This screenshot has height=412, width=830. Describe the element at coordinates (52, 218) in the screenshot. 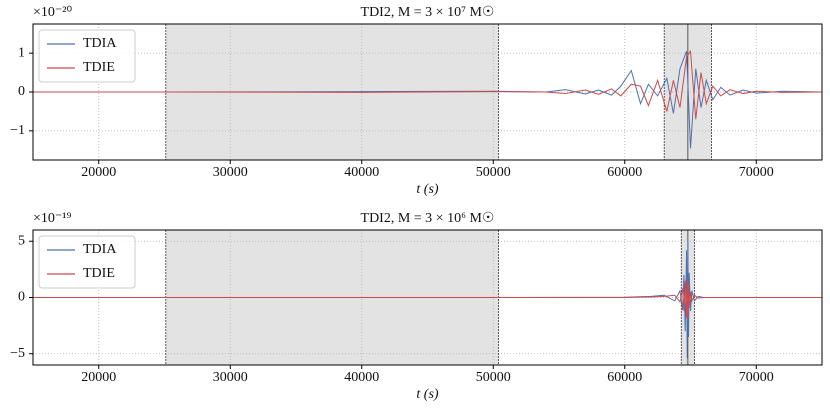

I see `y-offset-label: ×10⁻¹⁹` at that location.